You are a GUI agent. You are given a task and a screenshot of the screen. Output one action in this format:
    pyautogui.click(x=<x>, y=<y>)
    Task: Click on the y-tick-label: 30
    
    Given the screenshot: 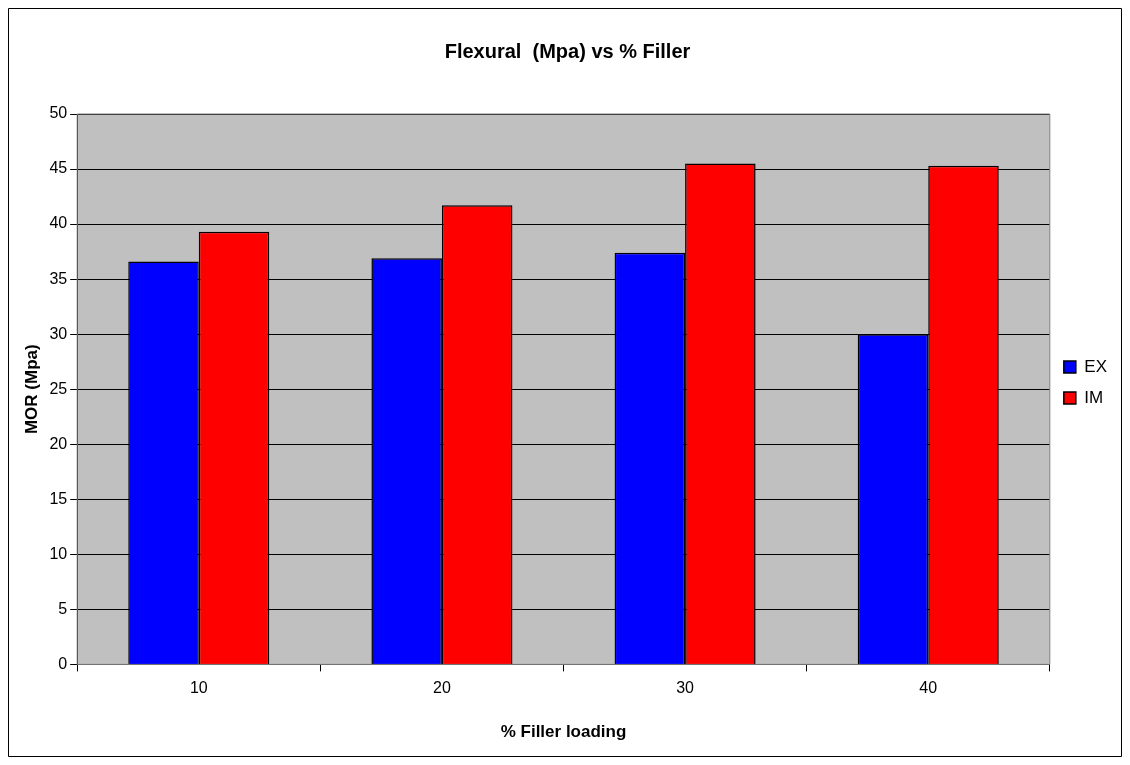 What is the action you would take?
    pyautogui.click(x=58, y=333)
    